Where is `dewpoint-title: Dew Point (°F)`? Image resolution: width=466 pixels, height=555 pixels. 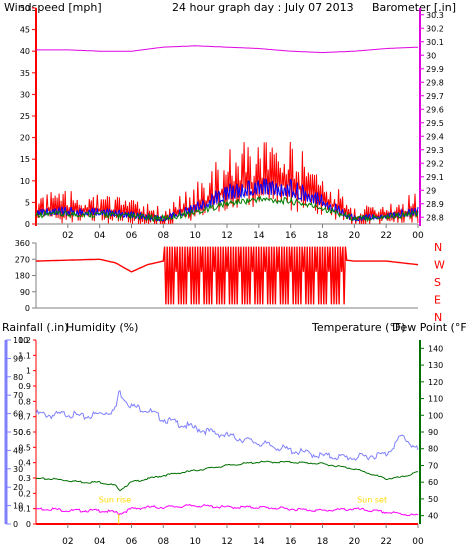 dewpoint-title: Dew Point (°F) is located at coordinates (429, 327).